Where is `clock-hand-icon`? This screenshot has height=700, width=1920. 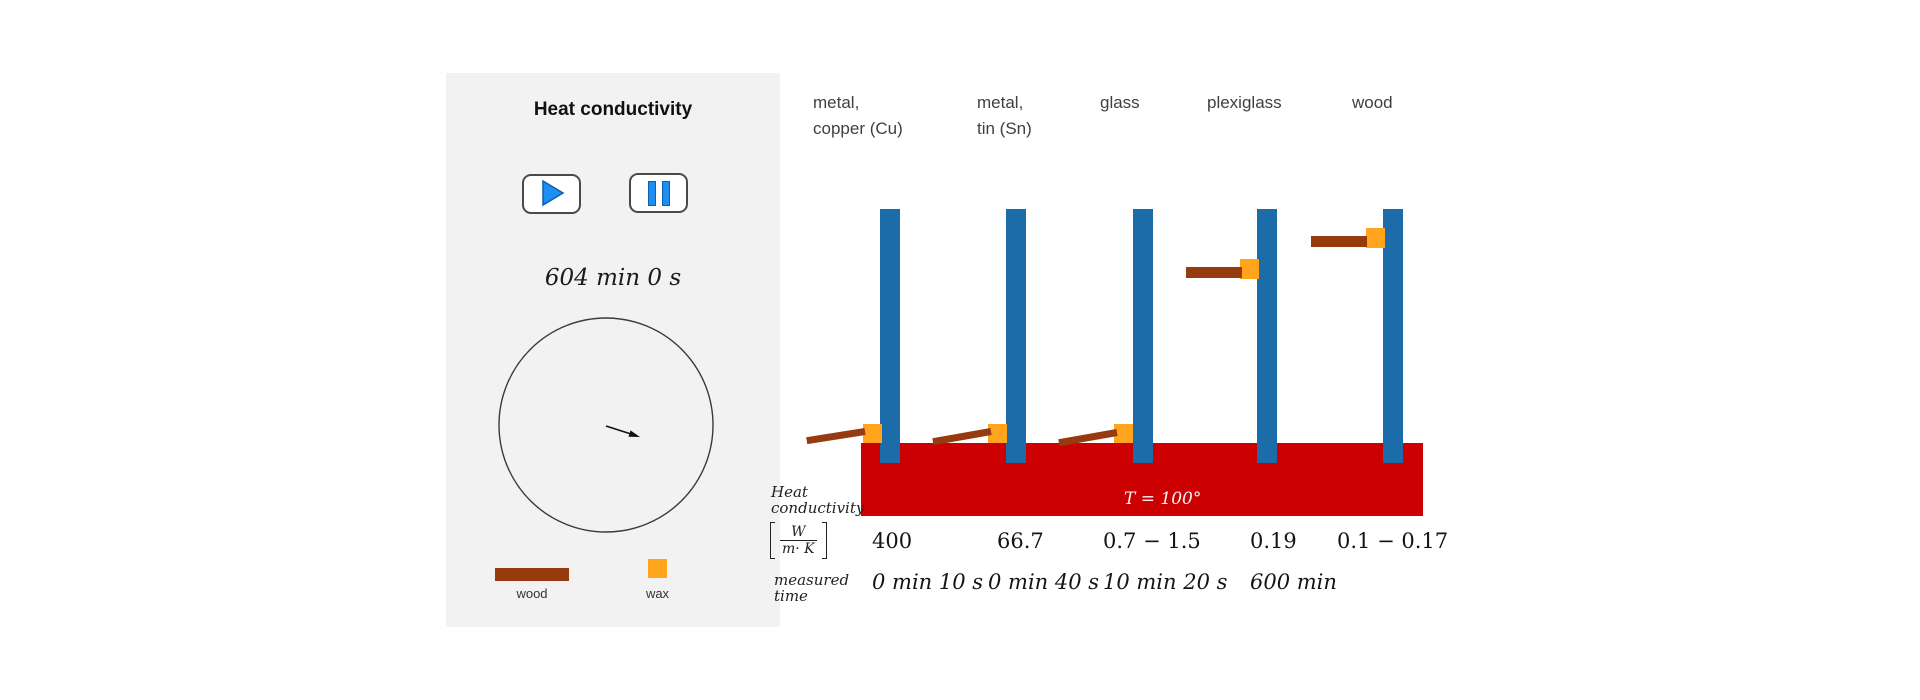
clock-hand-icon is located at coordinates (622, 431).